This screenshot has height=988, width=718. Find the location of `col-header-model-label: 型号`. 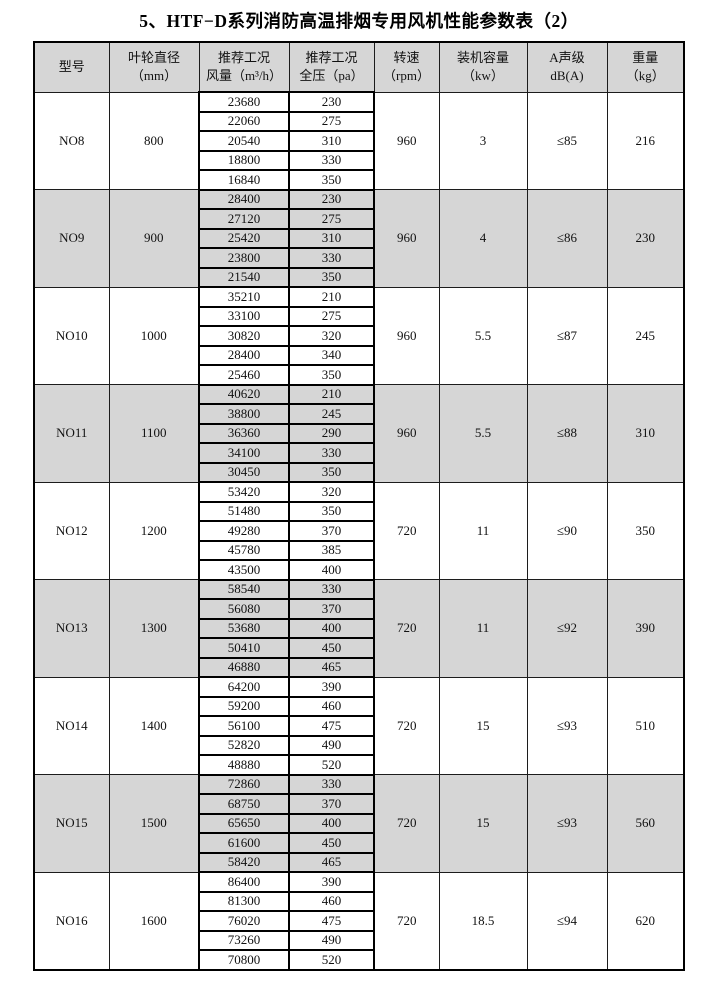

col-header-model-label: 型号 is located at coordinates (71, 67).